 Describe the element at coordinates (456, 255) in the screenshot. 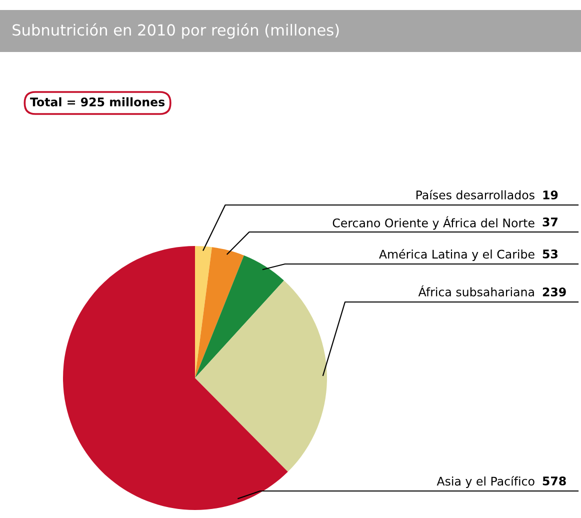

I see `slice-label: América Latina y el Caribe` at that location.